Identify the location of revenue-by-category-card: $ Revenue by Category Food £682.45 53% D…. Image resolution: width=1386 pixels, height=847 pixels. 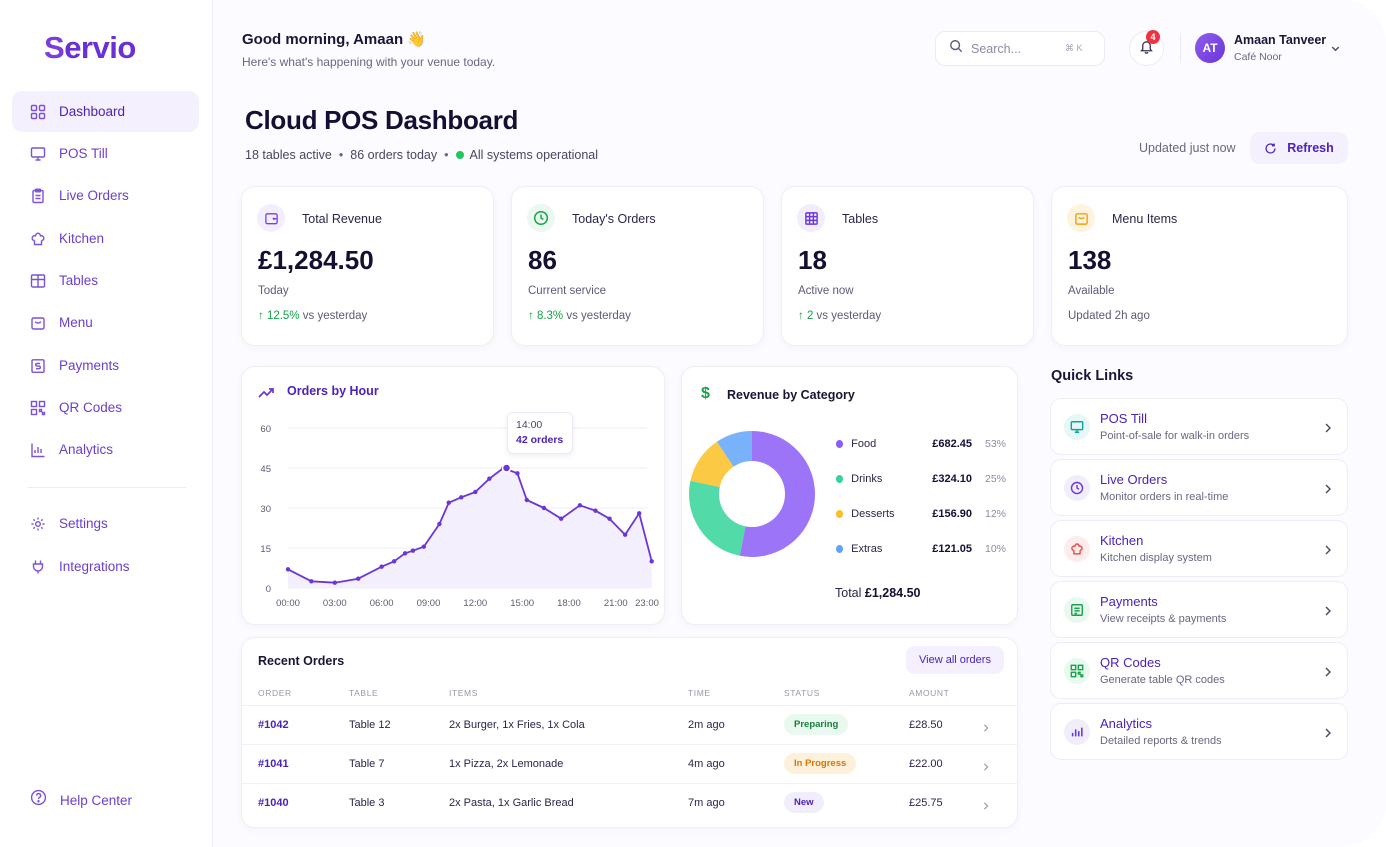
(849, 495).